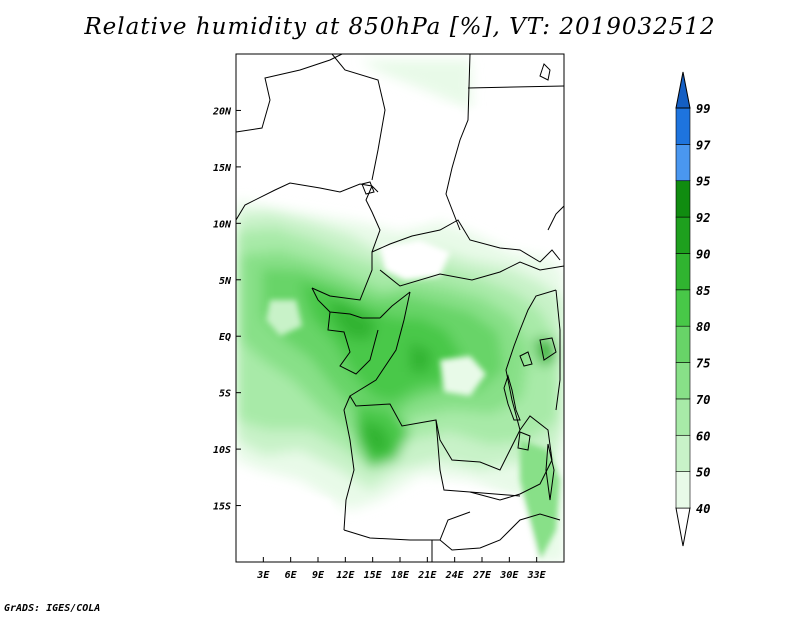 The width and height of the screenshot is (800, 618). Describe the element at coordinates (400, 575) in the screenshot. I see `lon-tick-label: 18E` at that location.